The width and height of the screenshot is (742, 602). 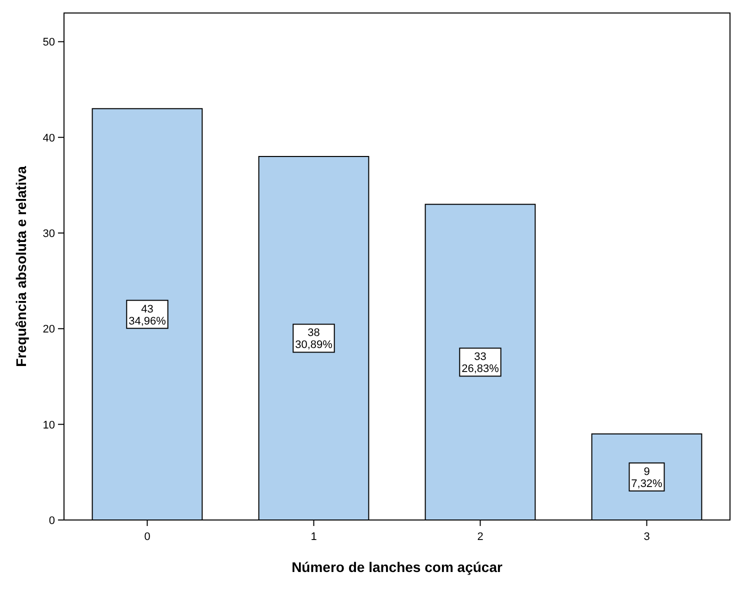 What do you see at coordinates (51, 521) in the screenshot?
I see `y-tick-label: 0` at bounding box center [51, 521].